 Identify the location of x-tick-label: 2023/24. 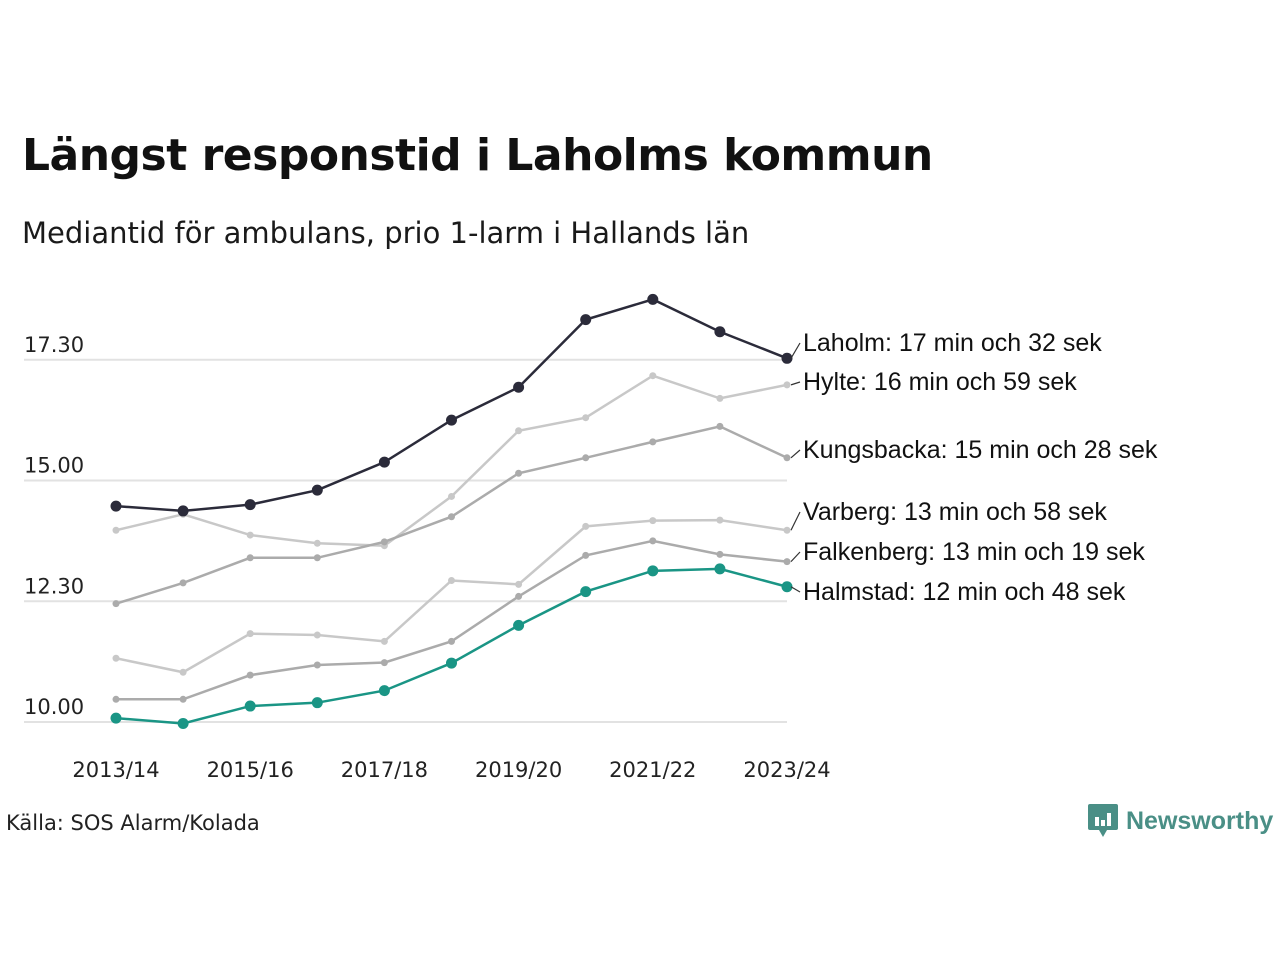
(786, 770).